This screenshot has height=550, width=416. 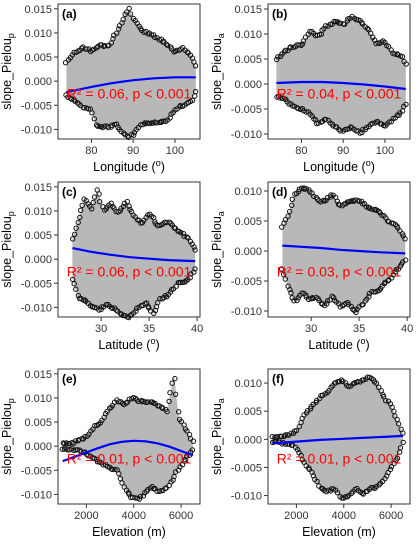 I want to click on x-tick-label: 100, so click(x=175, y=151).